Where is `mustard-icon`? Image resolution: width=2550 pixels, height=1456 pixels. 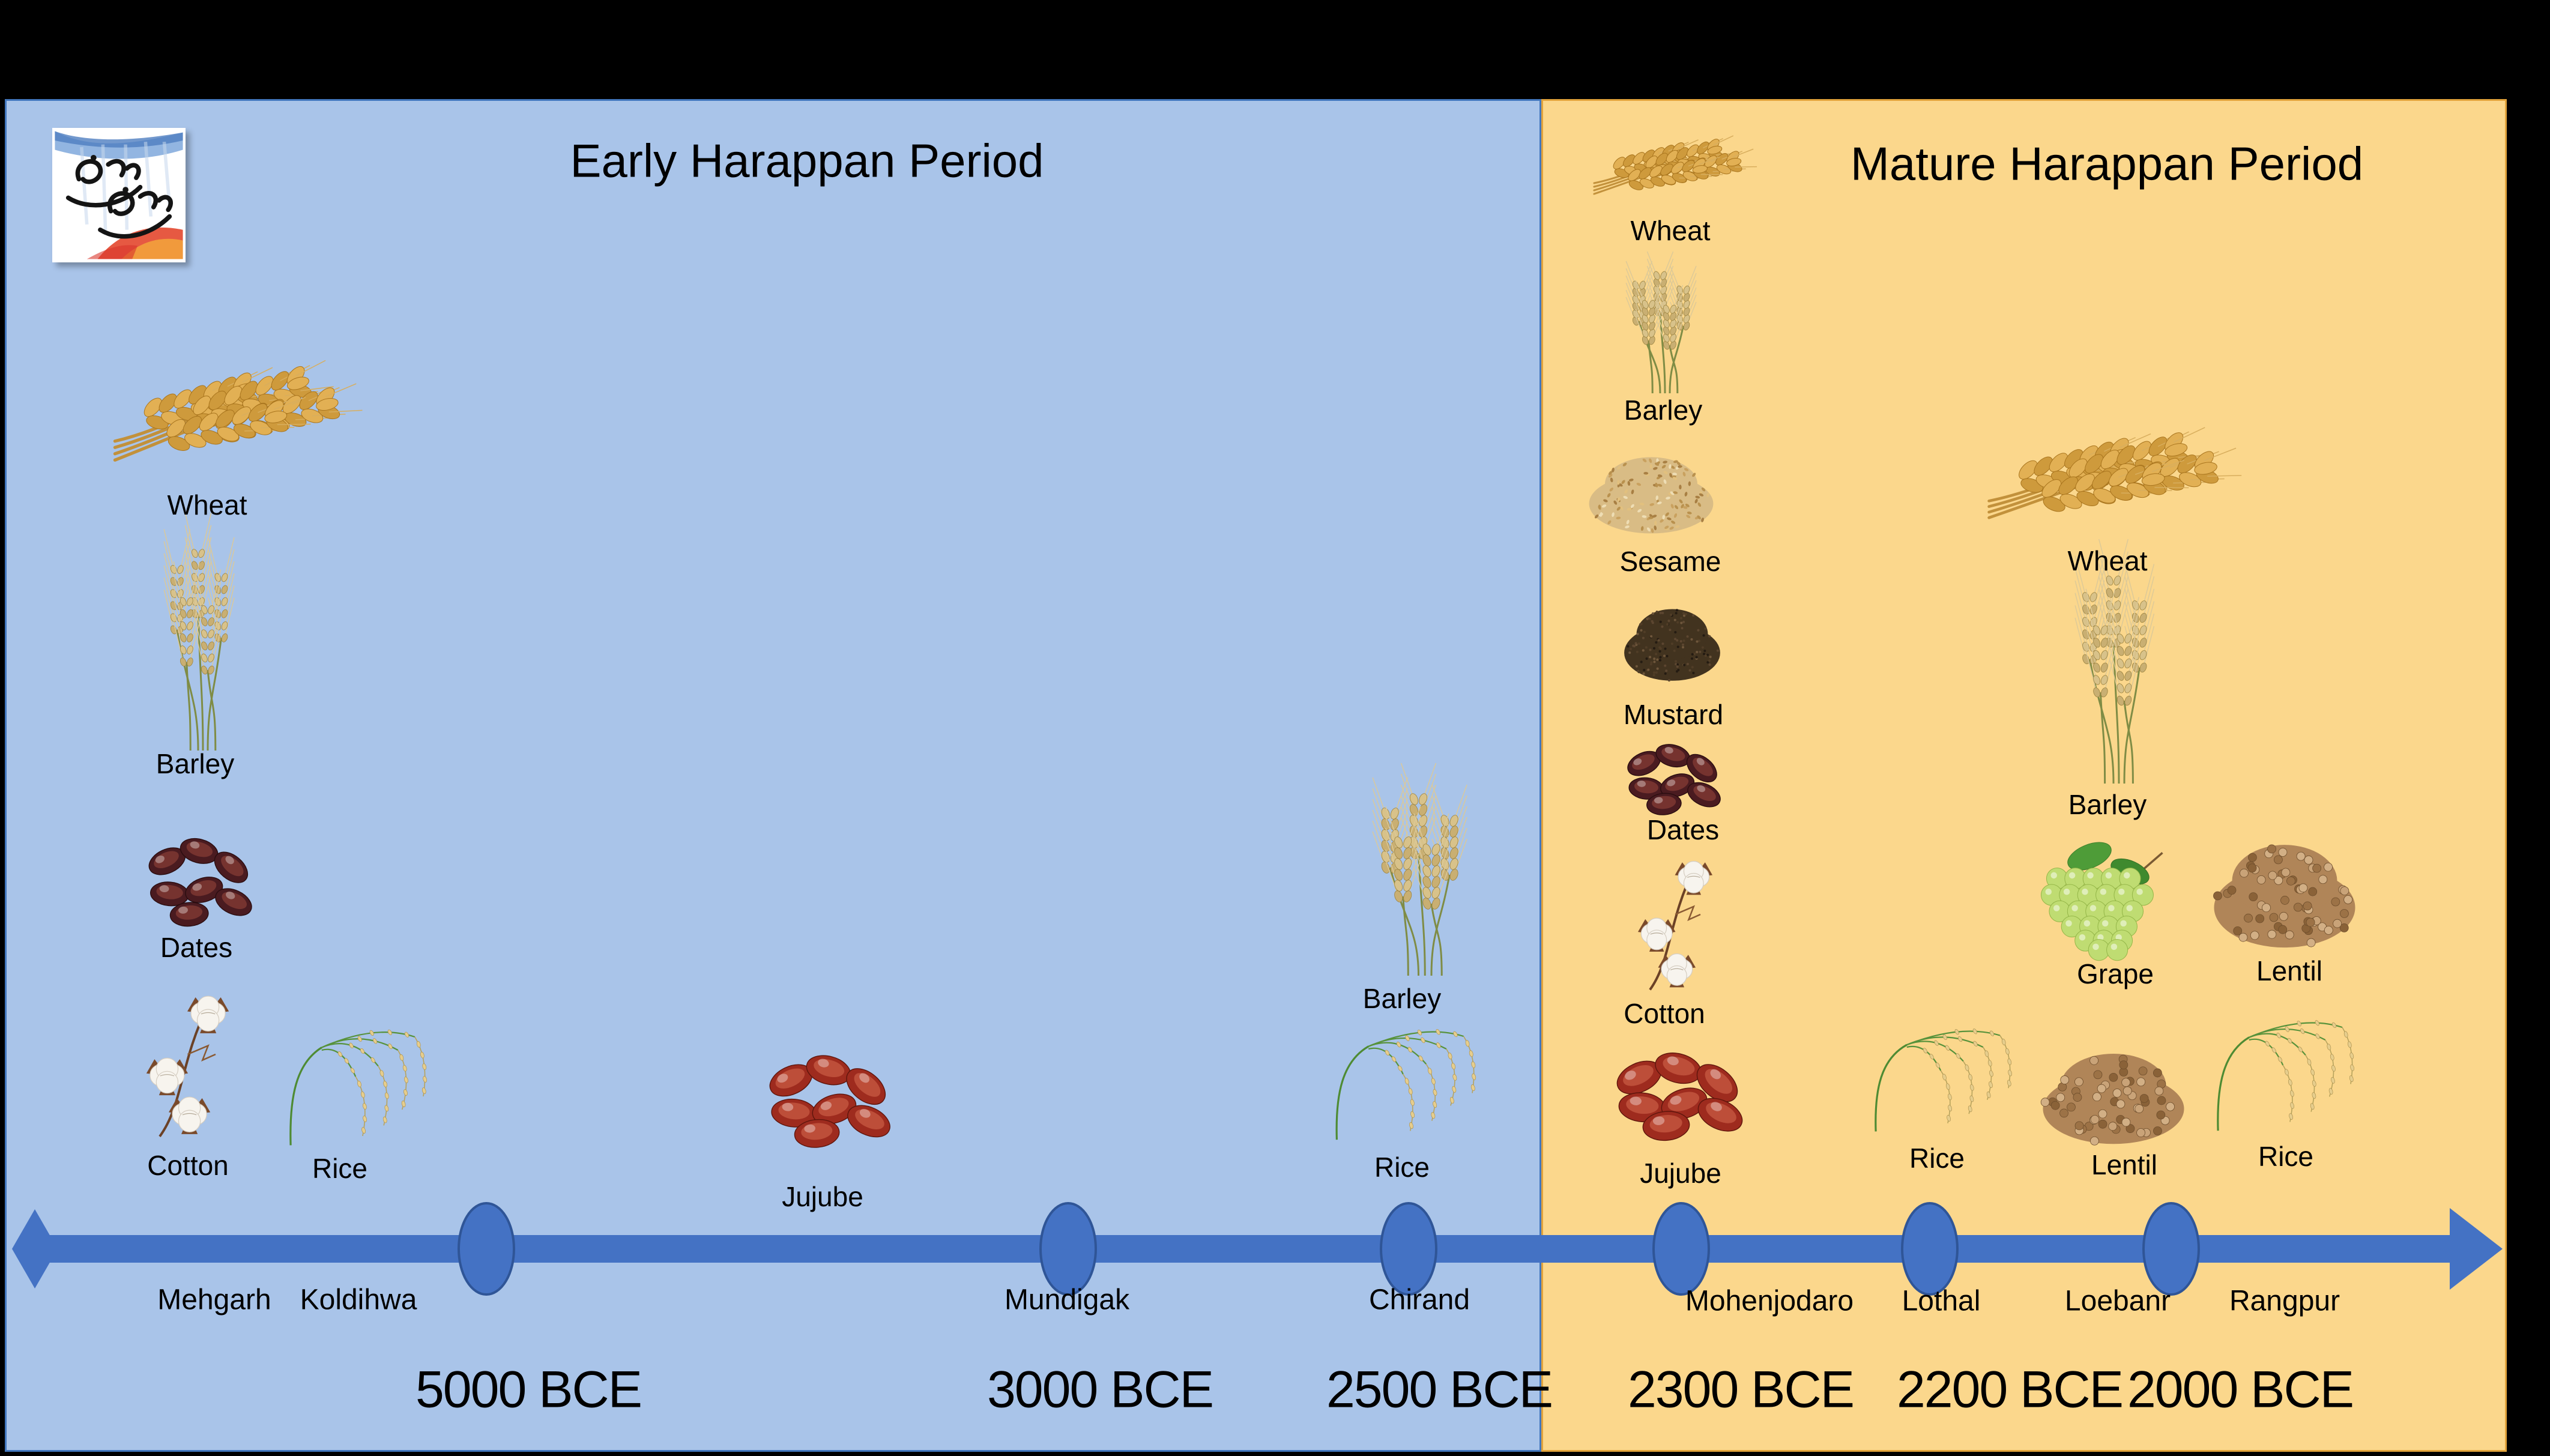
mustard-icon is located at coordinates (1672, 645).